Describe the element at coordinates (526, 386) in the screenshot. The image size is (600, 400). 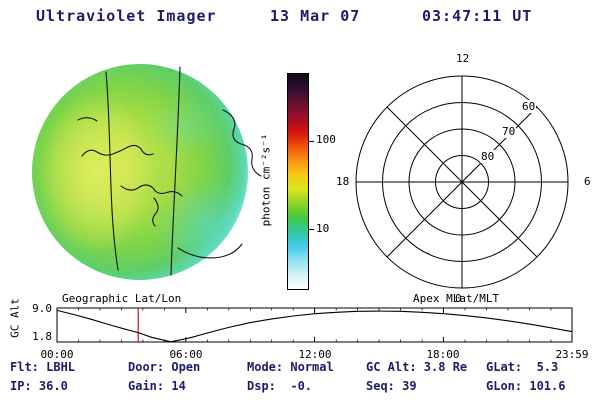
I see `status-glon: GLon: 101.6` at that location.